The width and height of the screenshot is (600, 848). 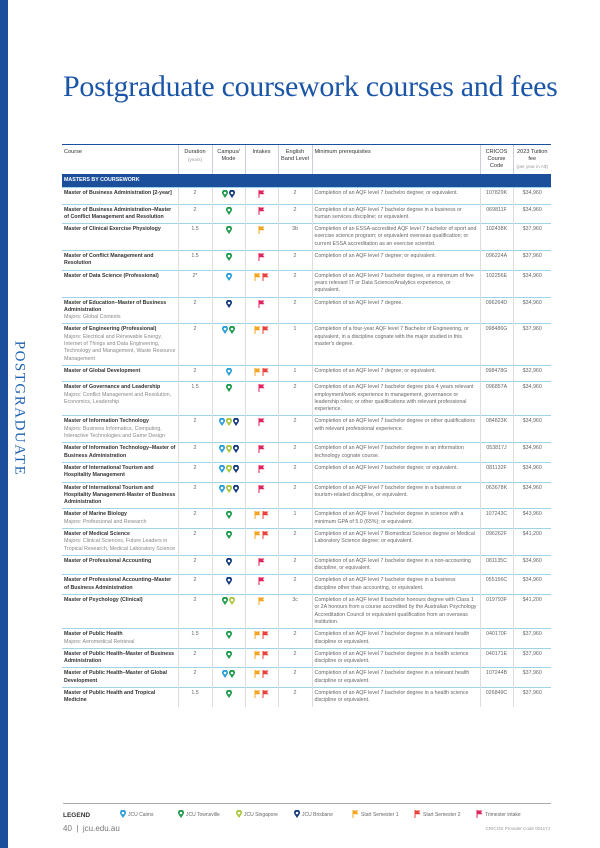 What do you see at coordinates (101, 828) in the screenshot?
I see `site-link: jcu.edu.au` at bounding box center [101, 828].